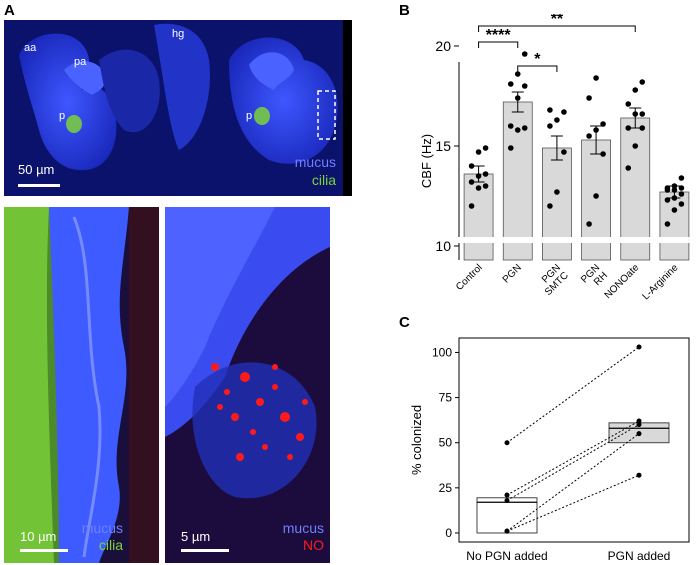  Describe the element at coordinates (205, 550) in the screenshot. I see `scale-bar-bottom-right` at that location.